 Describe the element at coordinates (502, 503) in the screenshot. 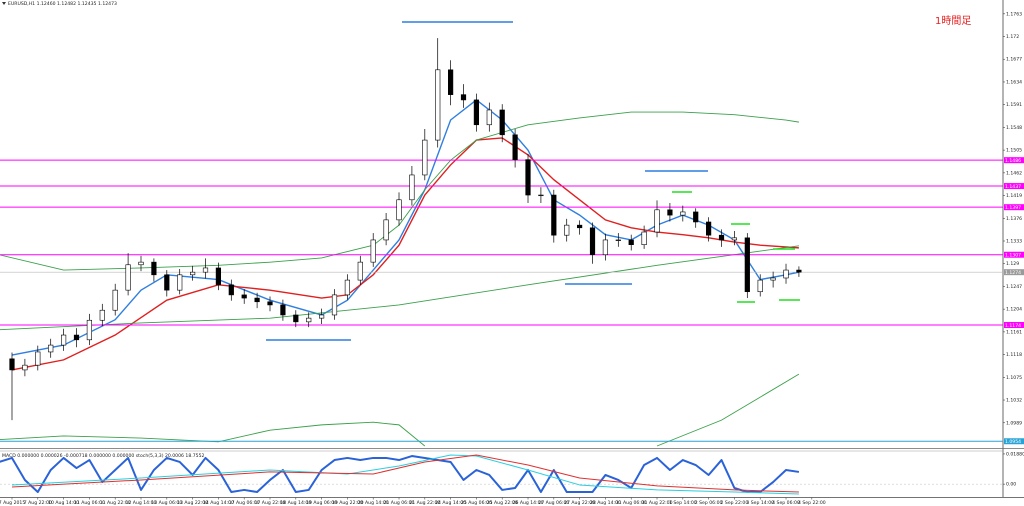

I see `x-tick-label: 25 Aug 22:00` at that location.